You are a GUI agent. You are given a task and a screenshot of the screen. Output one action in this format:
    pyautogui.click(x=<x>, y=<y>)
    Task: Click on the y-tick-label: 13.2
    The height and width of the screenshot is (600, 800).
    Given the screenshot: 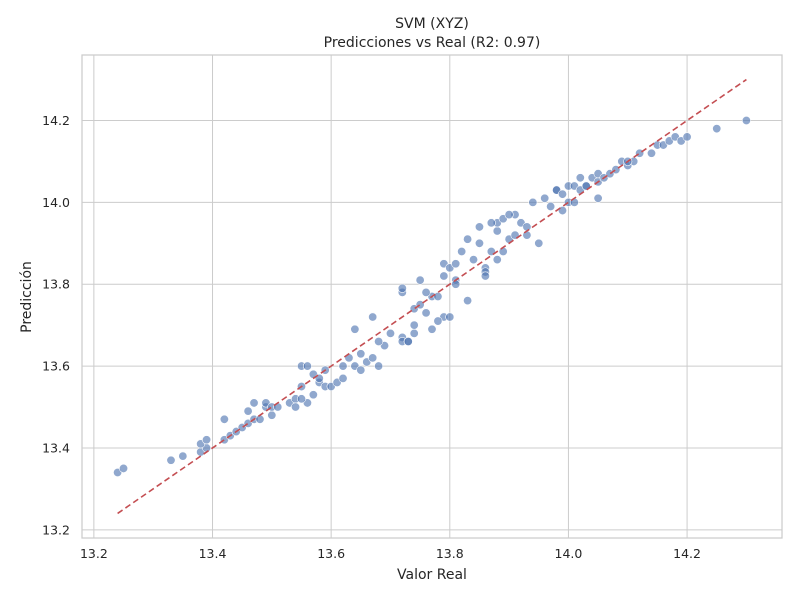 What is the action you would take?
    pyautogui.click(x=56, y=529)
    